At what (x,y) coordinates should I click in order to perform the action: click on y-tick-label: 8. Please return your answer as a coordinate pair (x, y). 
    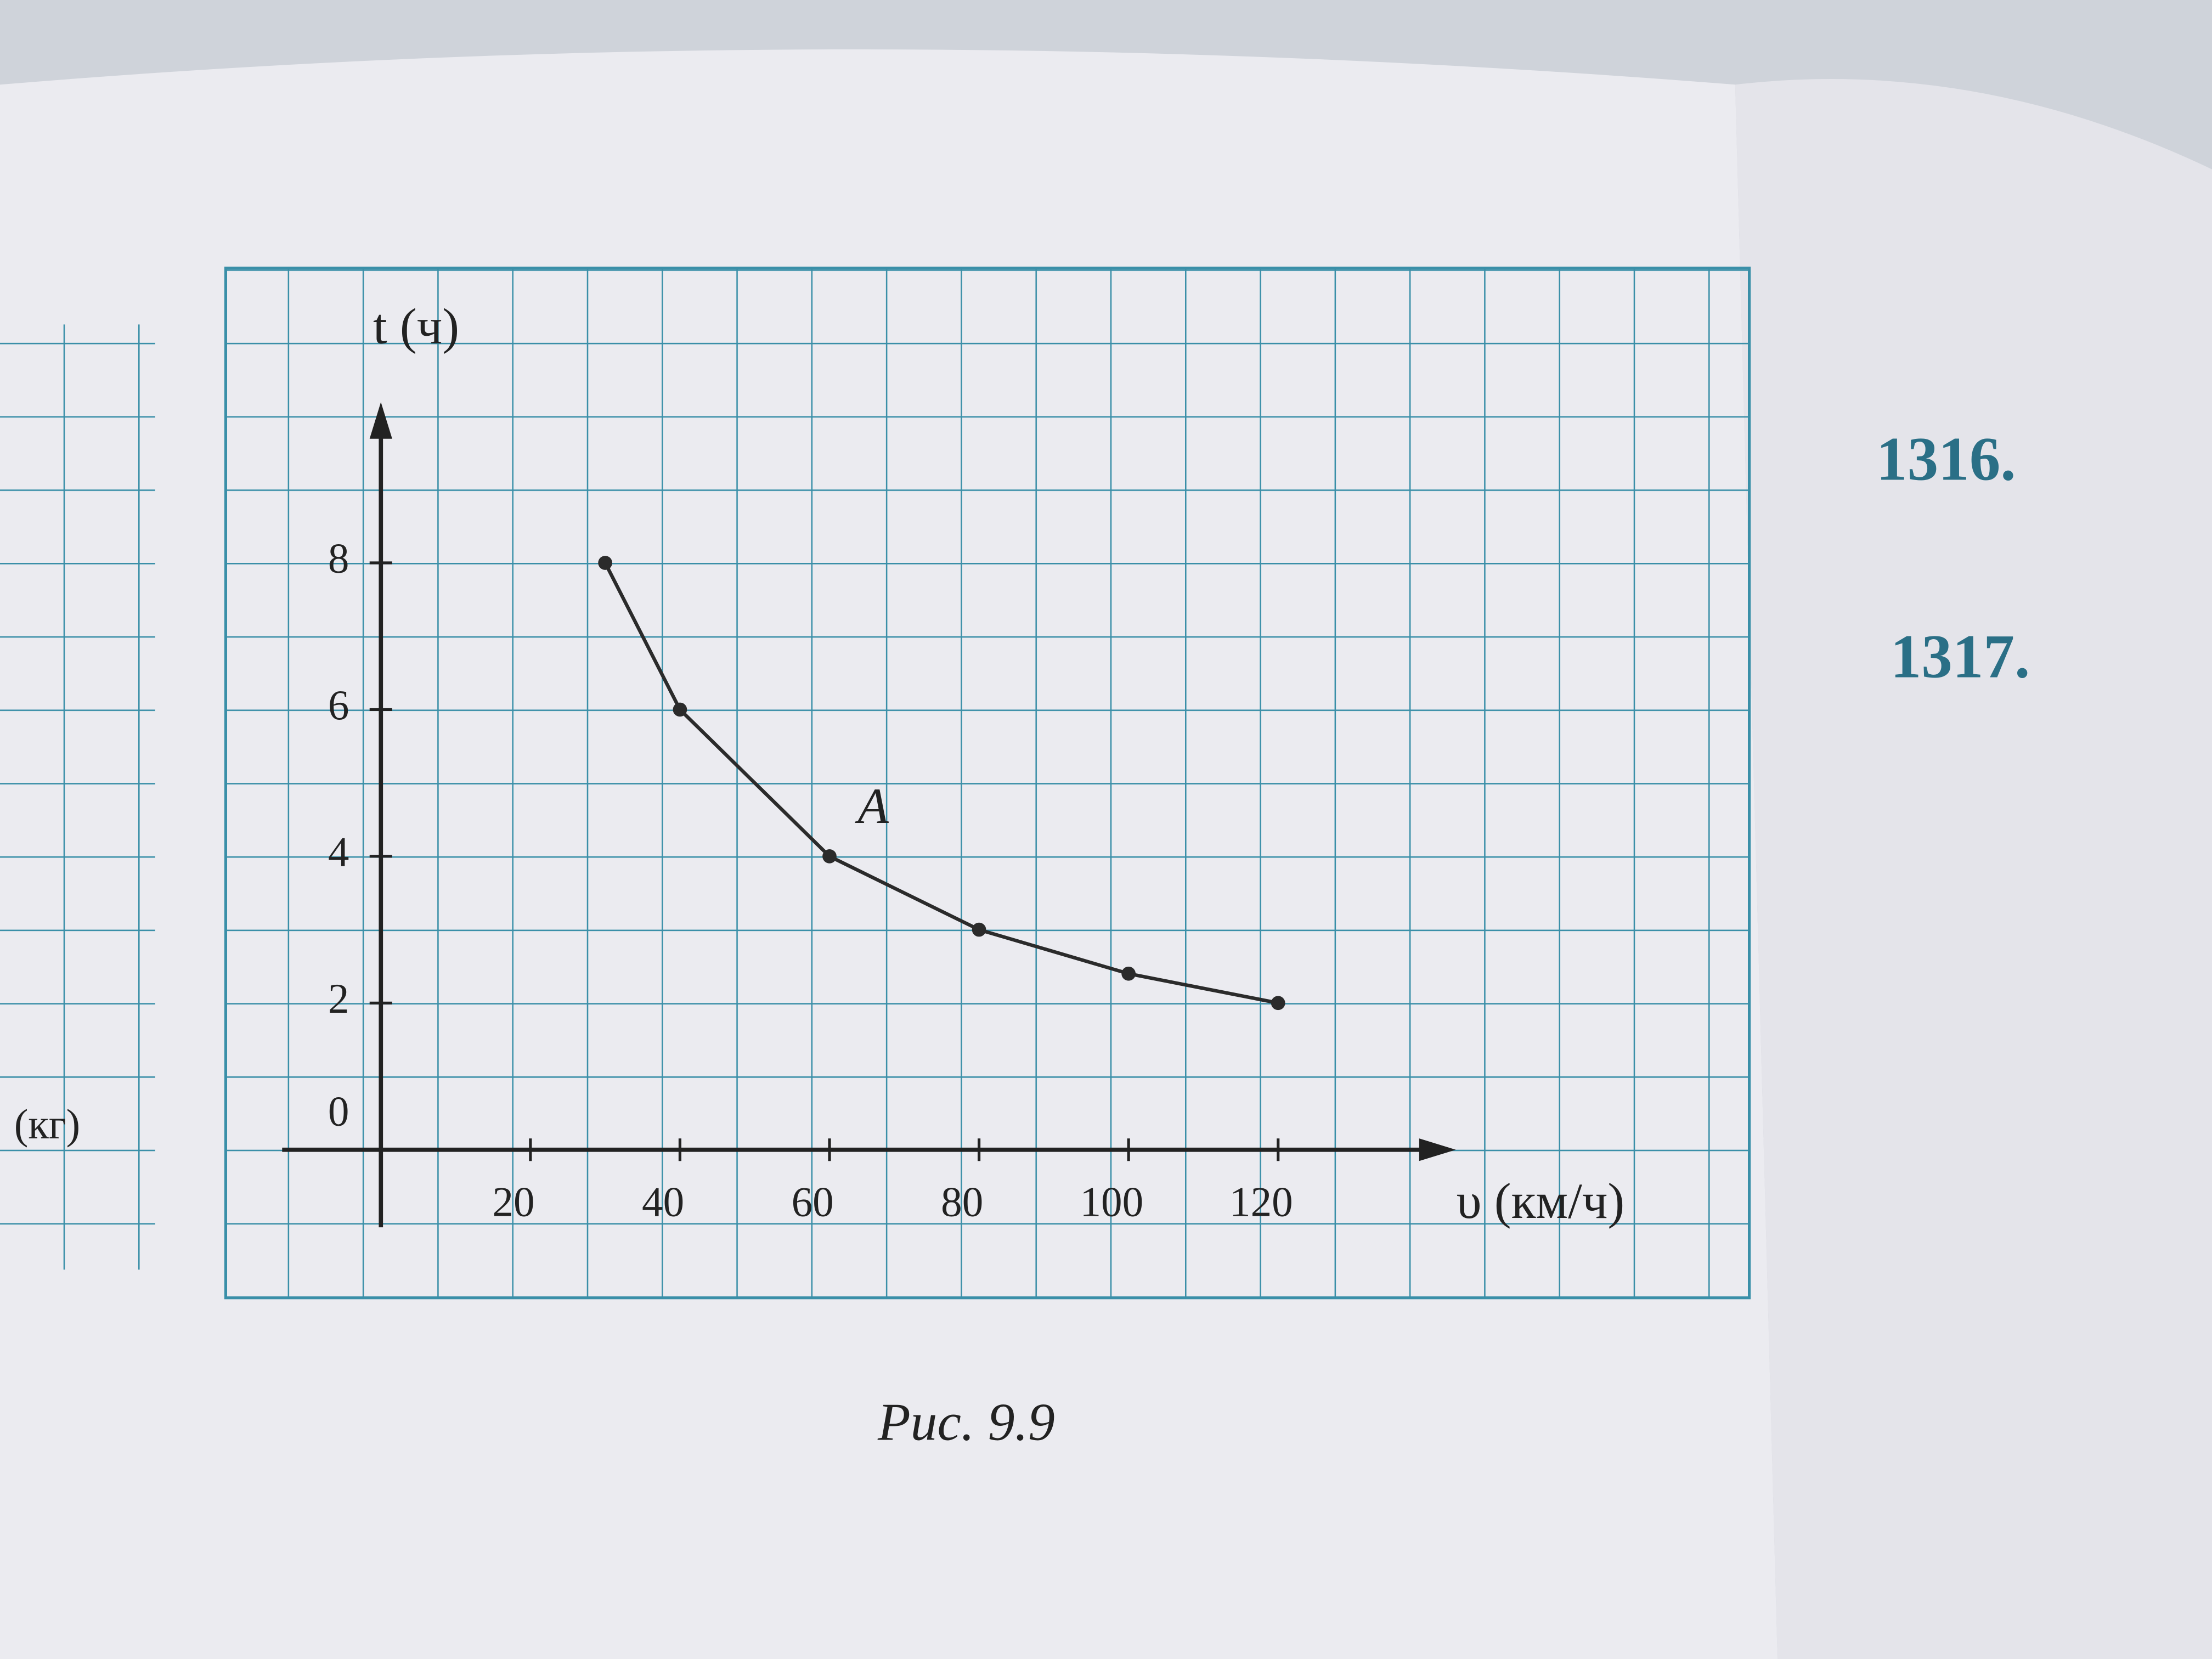
    Looking at the image, I should click on (338, 558).